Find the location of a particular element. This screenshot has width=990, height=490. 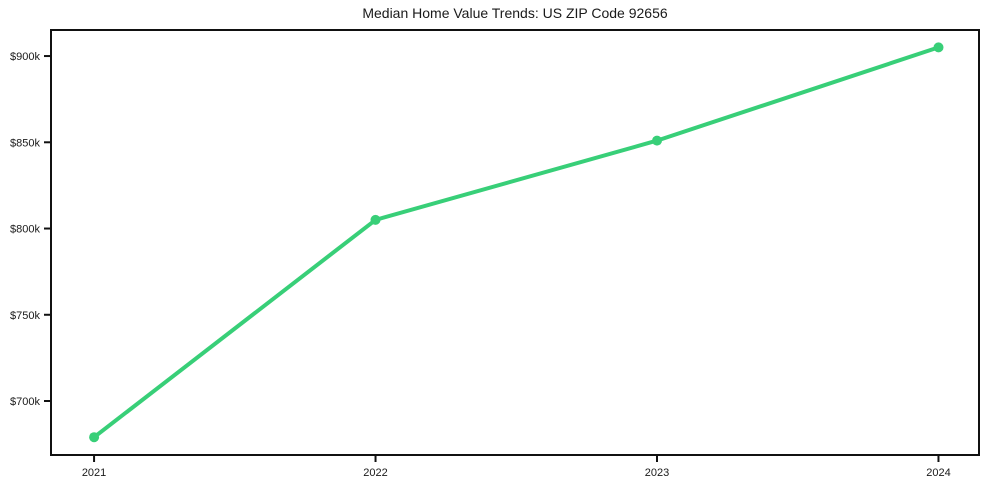

y-tick-label: $900k is located at coordinates (25, 57).